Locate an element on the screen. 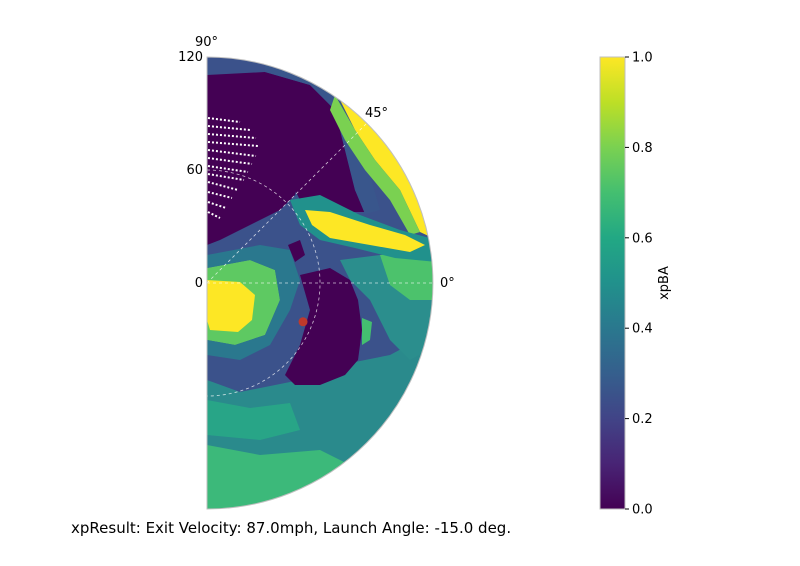 The width and height of the screenshot is (800, 566). contour-region-sliver-green is located at coordinates (367, 331).